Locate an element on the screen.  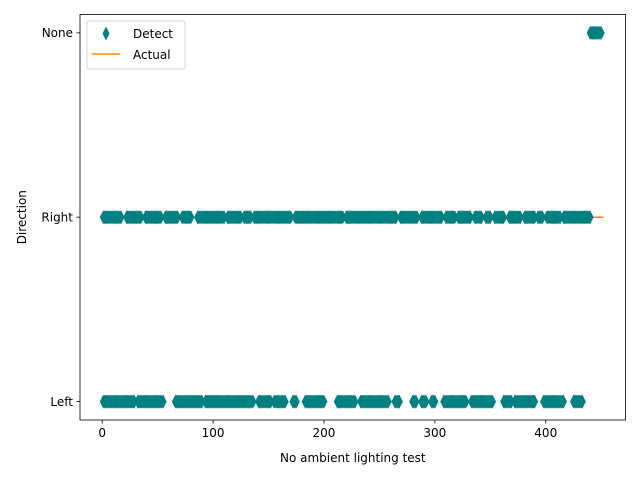
x-axis: 0 100 200 300 400 is located at coordinates (327, 430).